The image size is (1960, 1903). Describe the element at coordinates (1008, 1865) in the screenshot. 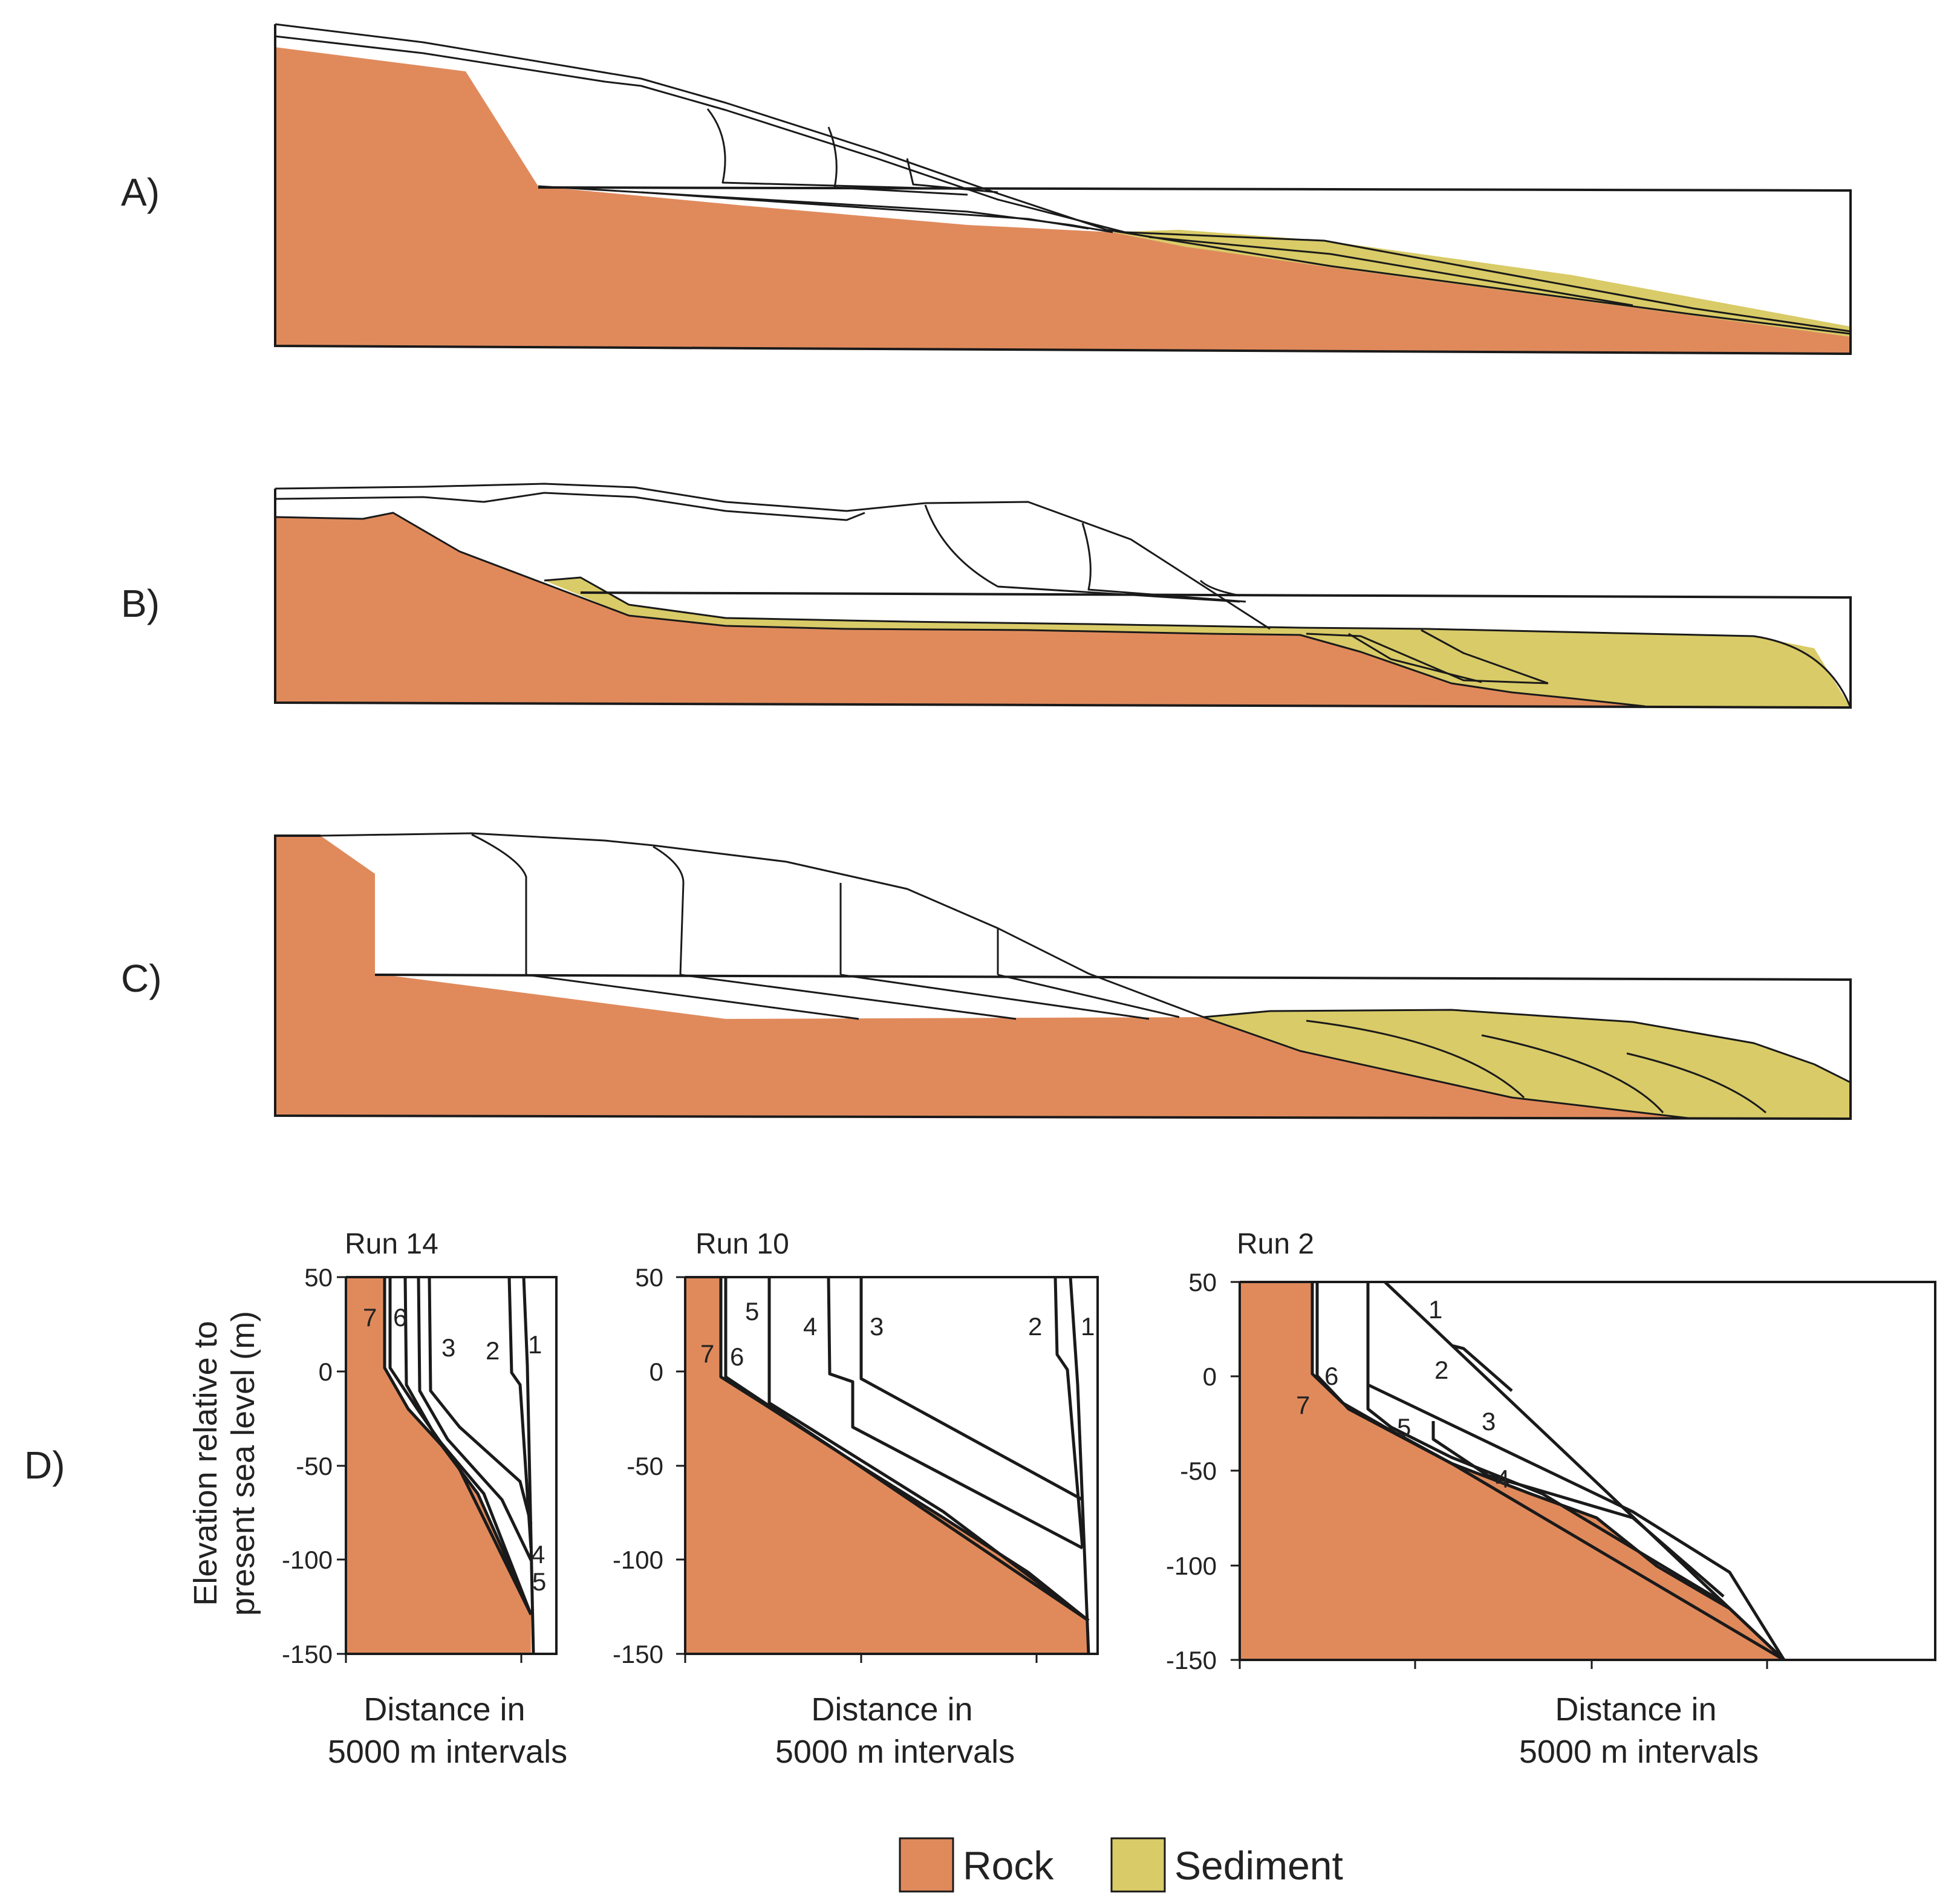

I see `legend-label-rock: Rock` at that location.